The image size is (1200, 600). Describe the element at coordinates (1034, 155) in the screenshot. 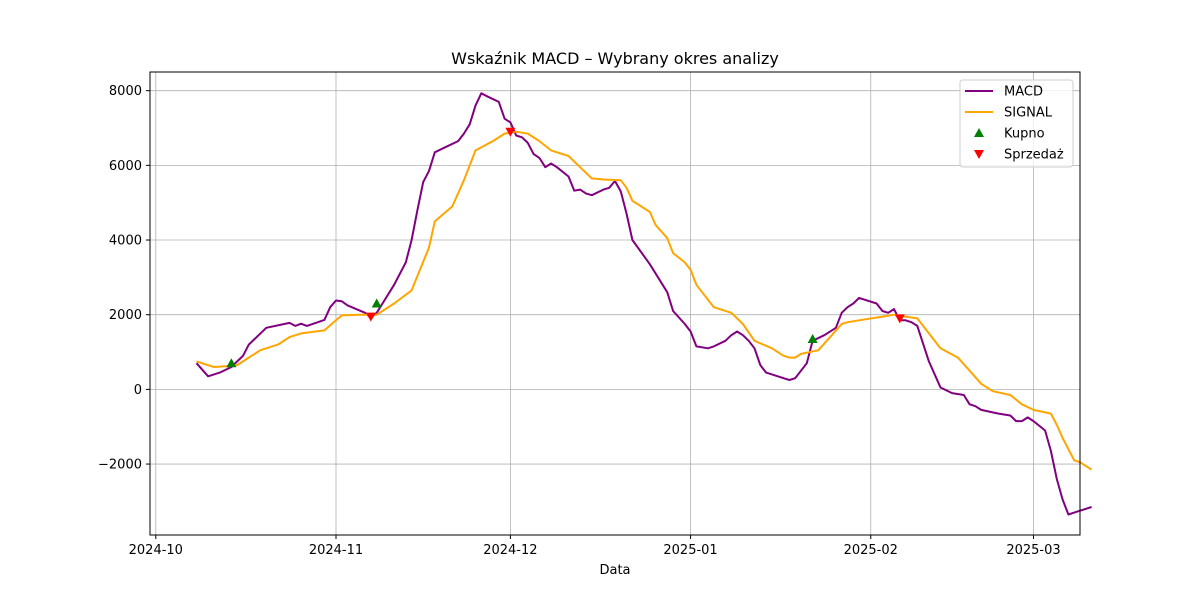

I see `legend-label: Sprzedaż` at that location.